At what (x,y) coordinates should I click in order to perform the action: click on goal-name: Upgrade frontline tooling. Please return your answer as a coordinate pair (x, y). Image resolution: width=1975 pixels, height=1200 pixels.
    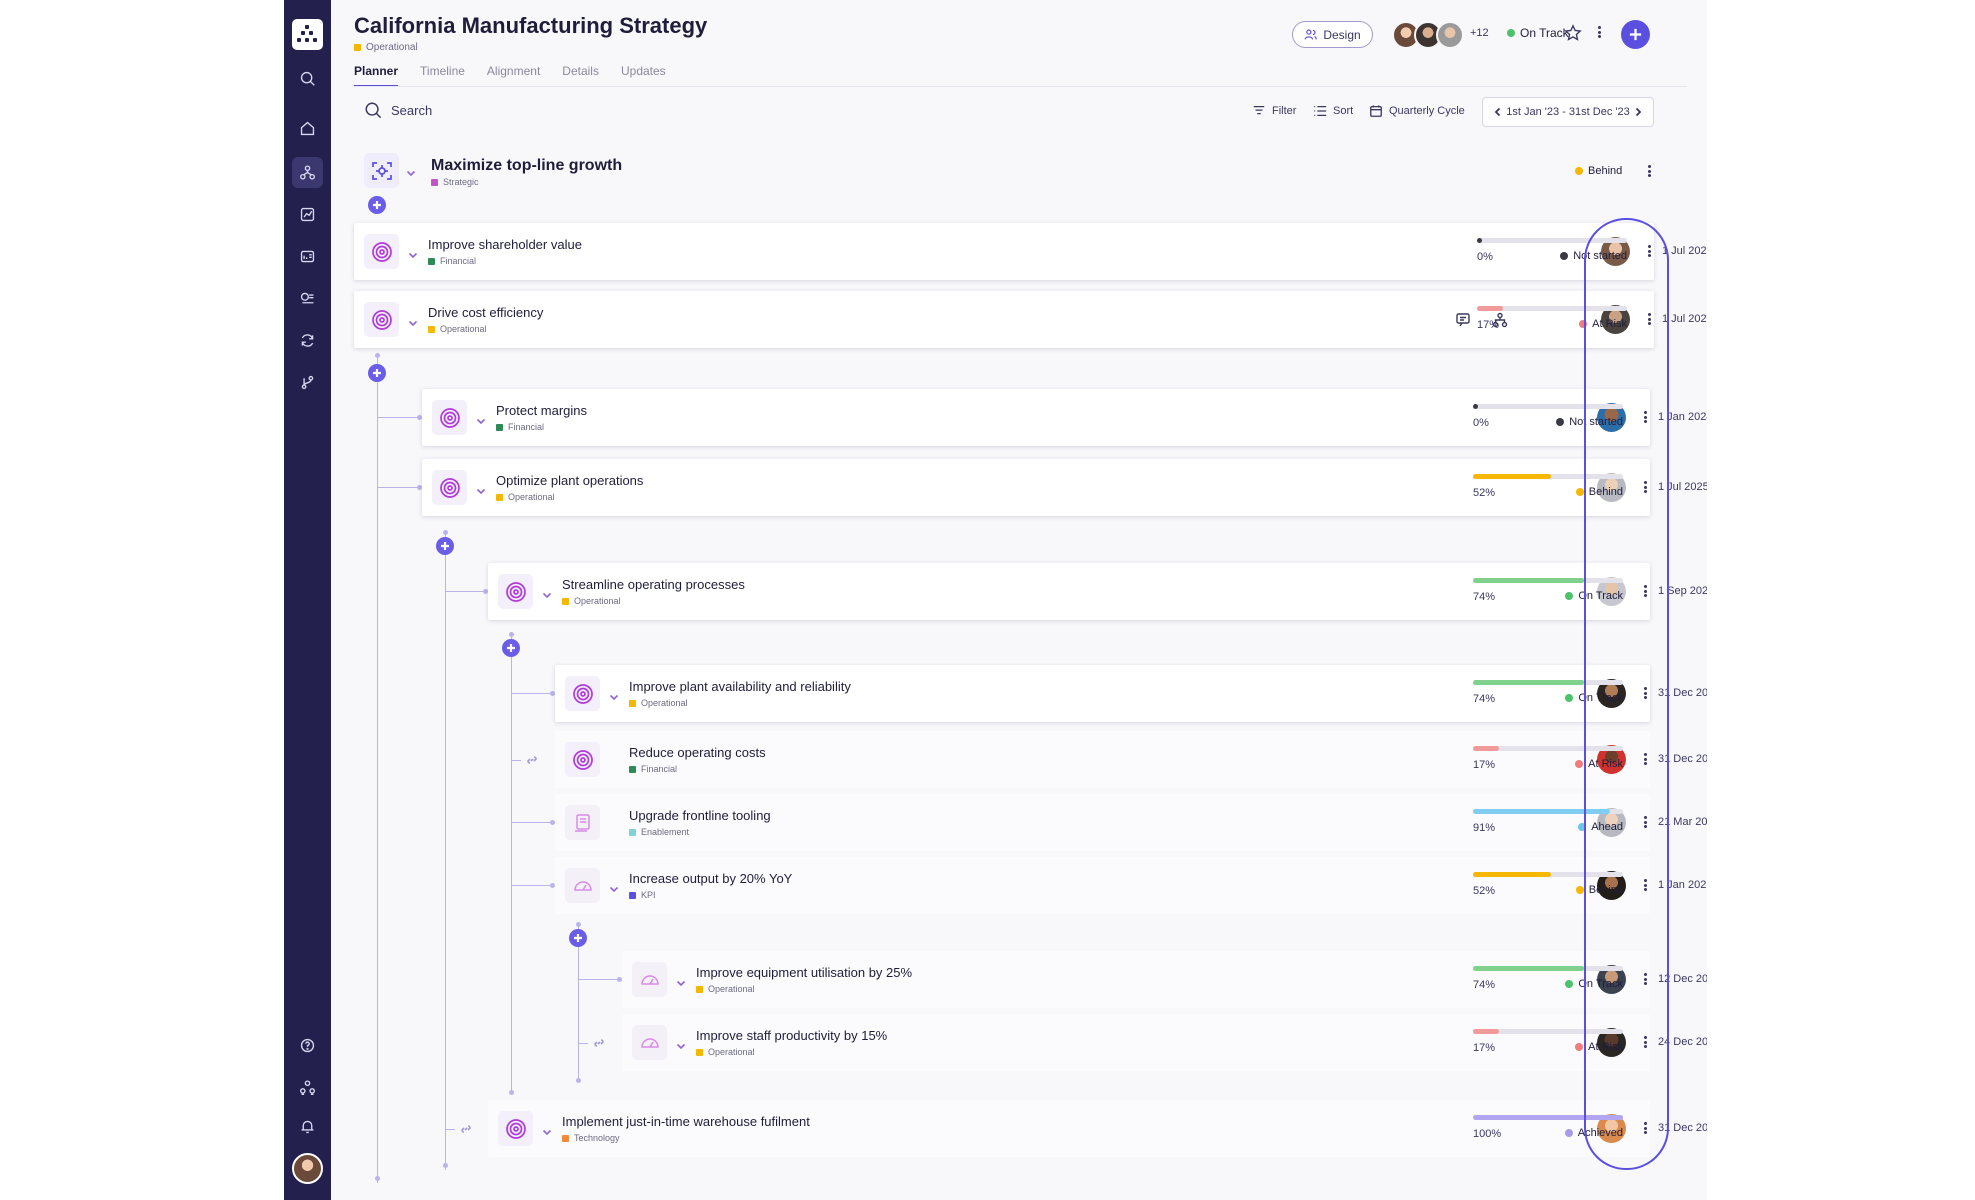
    Looking at the image, I should click on (700, 815).